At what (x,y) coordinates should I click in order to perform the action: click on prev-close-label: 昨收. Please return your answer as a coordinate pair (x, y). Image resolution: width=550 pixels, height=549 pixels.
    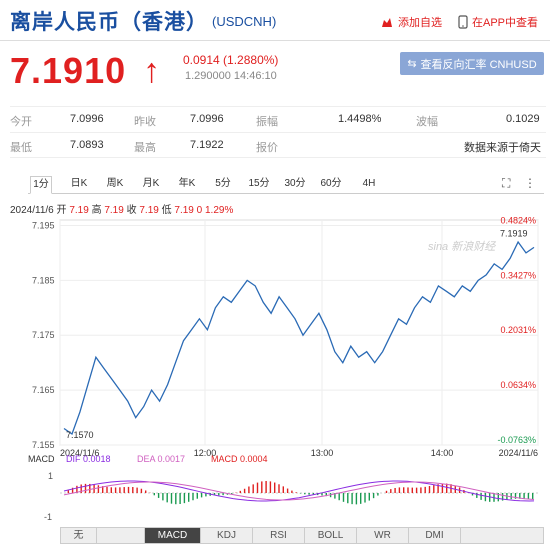
    Looking at the image, I should click on (145, 122).